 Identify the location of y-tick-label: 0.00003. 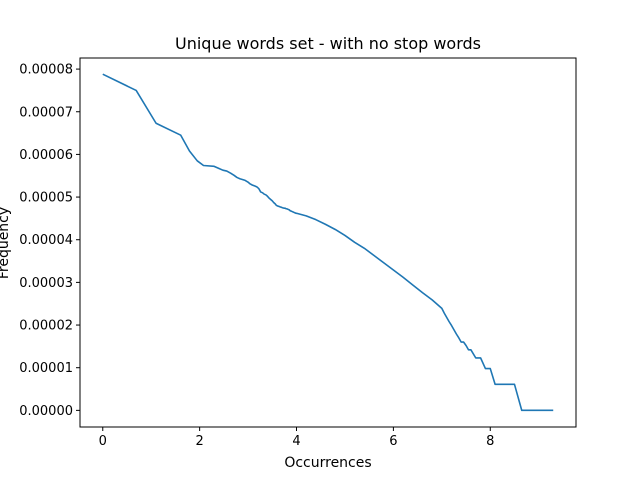
(46, 283).